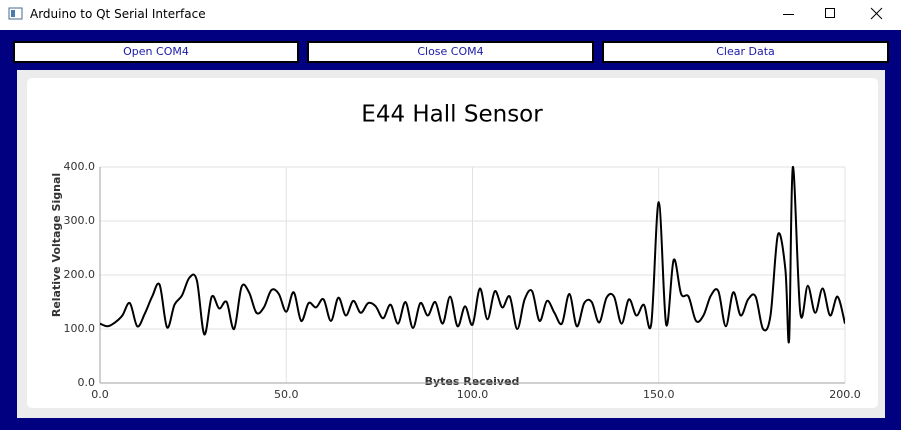  I want to click on window-title: Arduino to Qt Serial Interface, so click(118, 14).